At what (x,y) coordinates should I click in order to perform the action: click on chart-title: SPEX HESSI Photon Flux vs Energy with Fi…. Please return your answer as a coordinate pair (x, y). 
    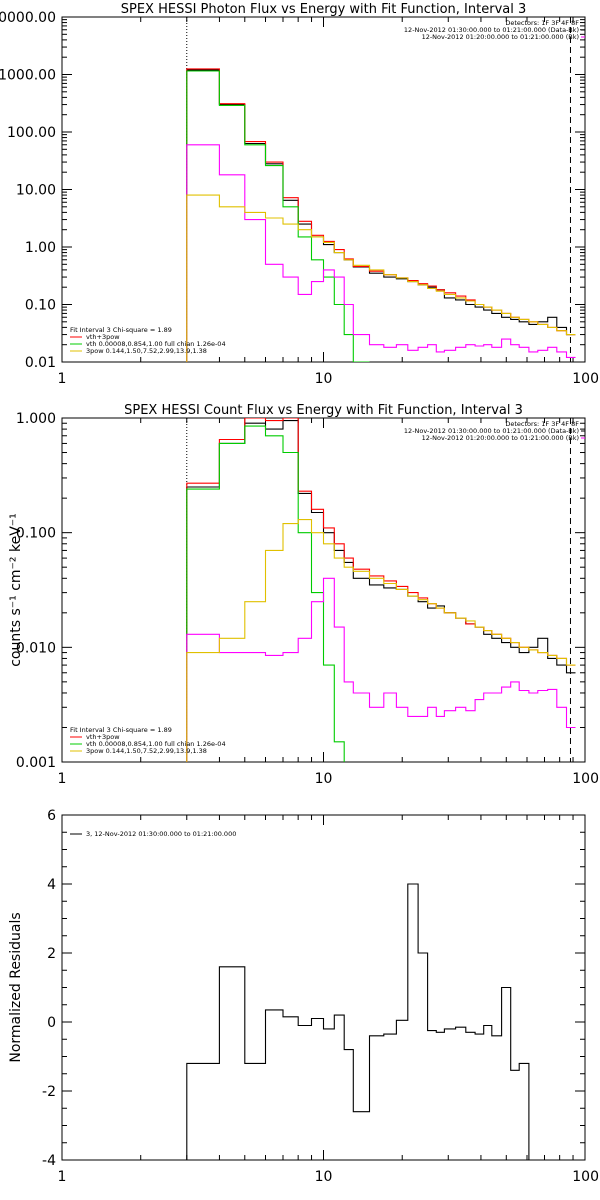
    Looking at the image, I should click on (324, 9).